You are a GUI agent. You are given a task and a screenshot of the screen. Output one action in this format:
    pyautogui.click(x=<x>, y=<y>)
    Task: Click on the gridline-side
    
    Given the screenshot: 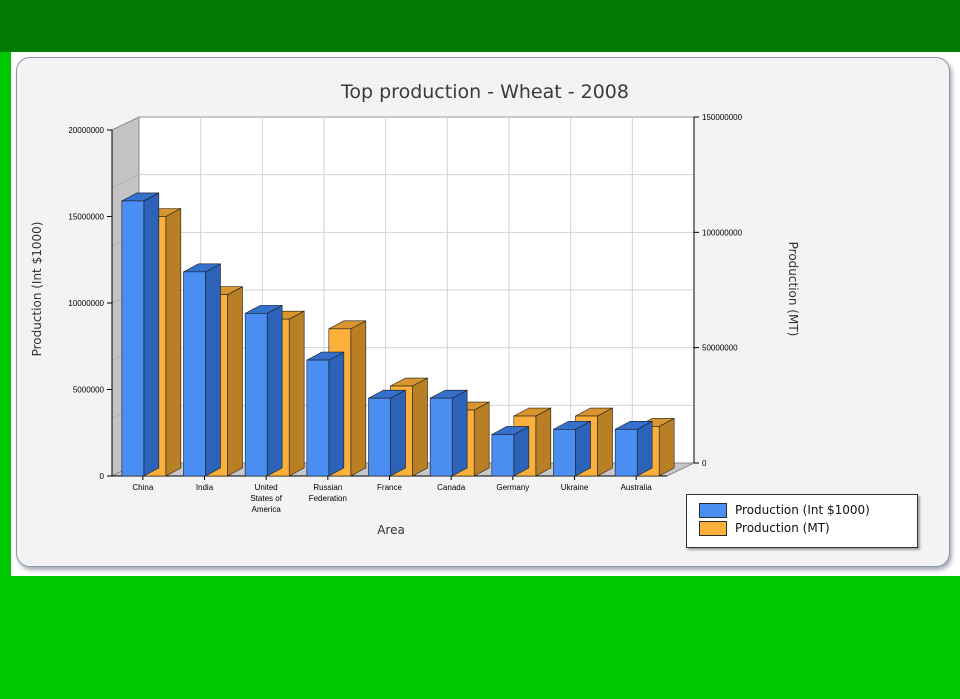 What is the action you would take?
    pyautogui.click(x=125, y=181)
    